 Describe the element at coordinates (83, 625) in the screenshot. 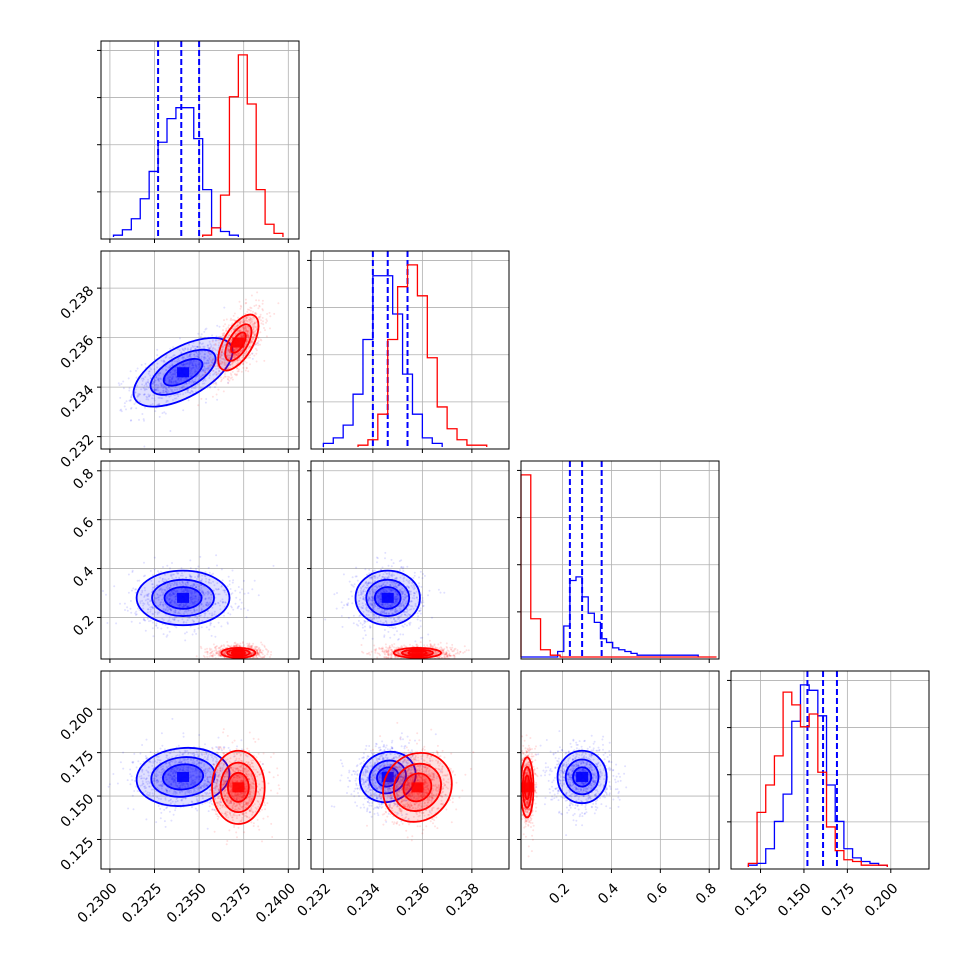

I see `y-tick-label: 0.2` at that location.